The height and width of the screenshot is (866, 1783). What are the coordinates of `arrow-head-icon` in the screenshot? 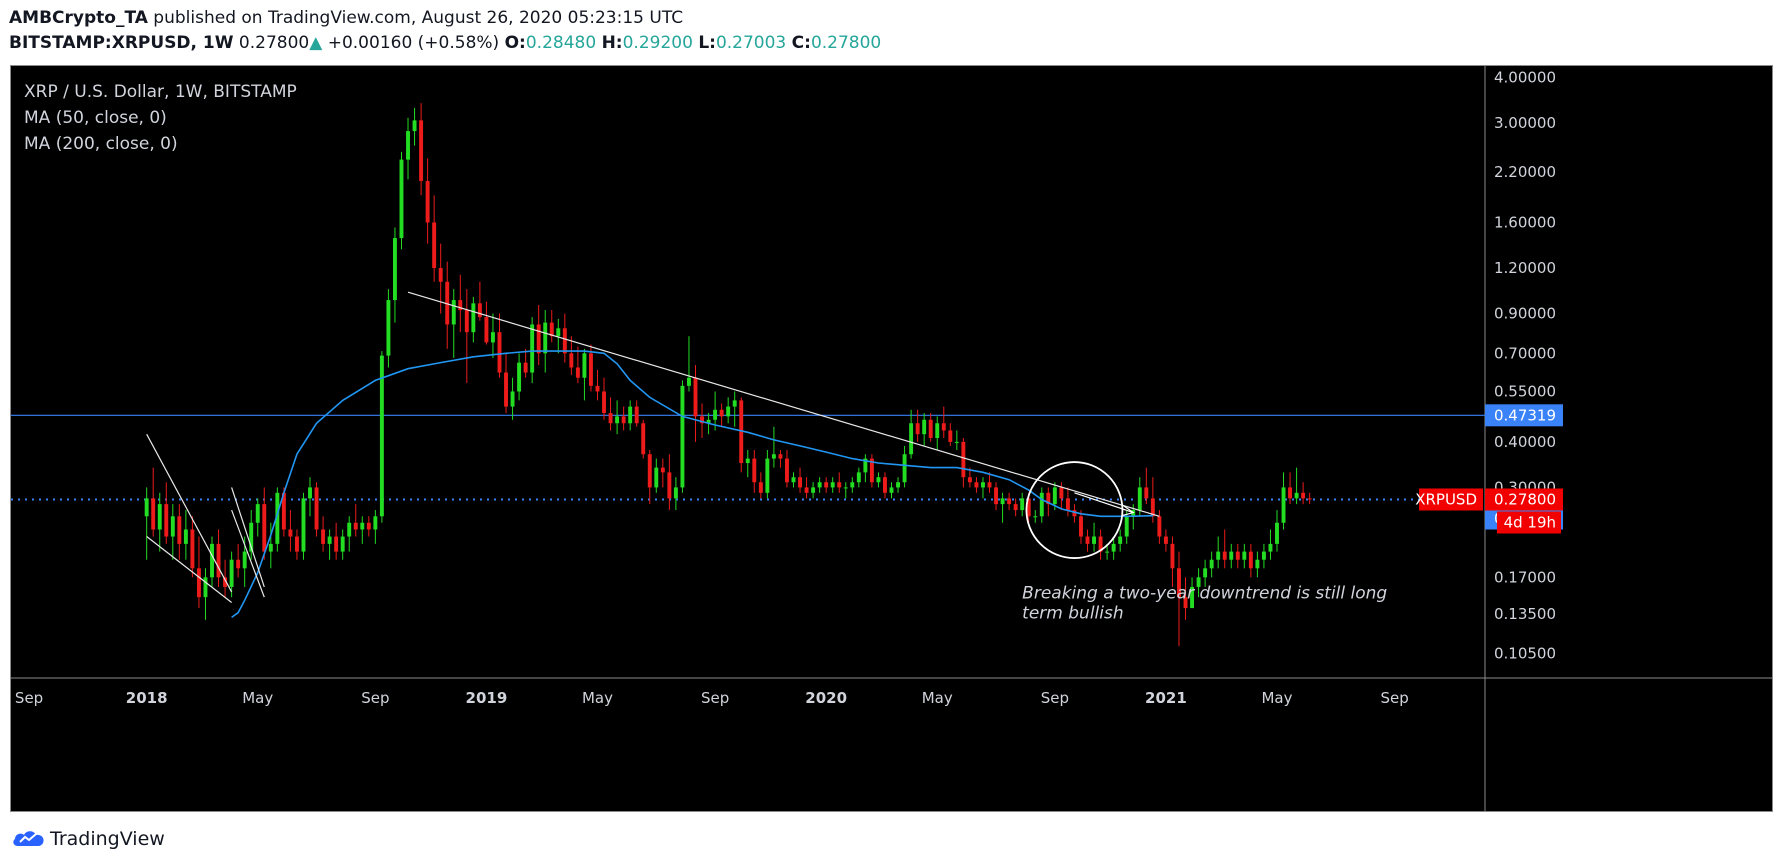 It's located at (1128, 511).